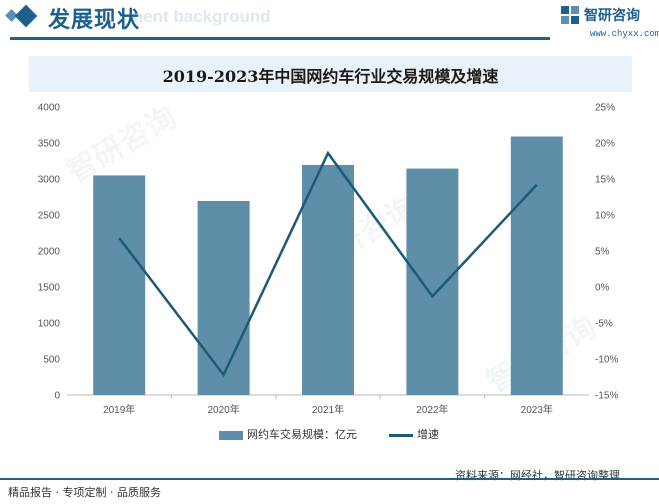 This screenshot has width=659, height=504. What do you see at coordinates (570, 15) in the screenshot?
I see `brand-logo-icon` at bounding box center [570, 15].